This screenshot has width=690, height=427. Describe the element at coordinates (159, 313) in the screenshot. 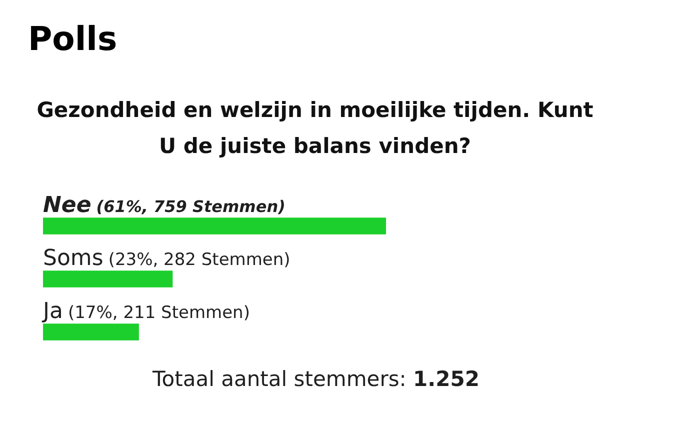

I see `data-label: (17%, 211 Stemmen)` at that location.